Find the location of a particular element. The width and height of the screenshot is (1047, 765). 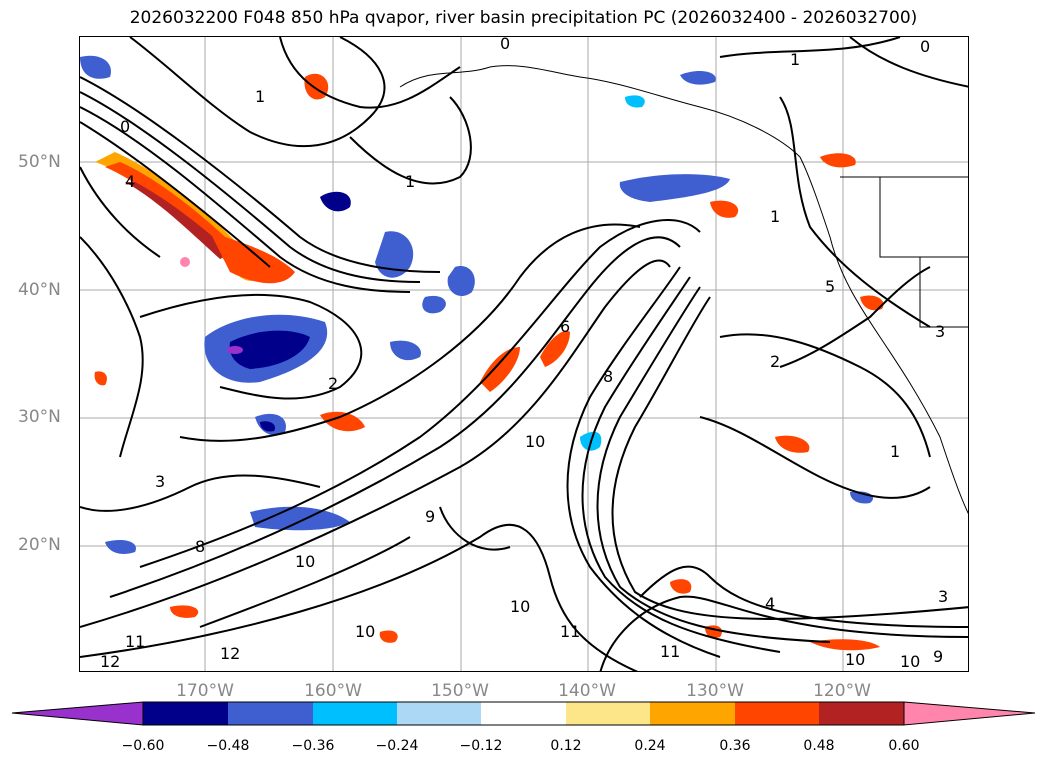

svg-text: 6 is located at coordinates (565, 326).